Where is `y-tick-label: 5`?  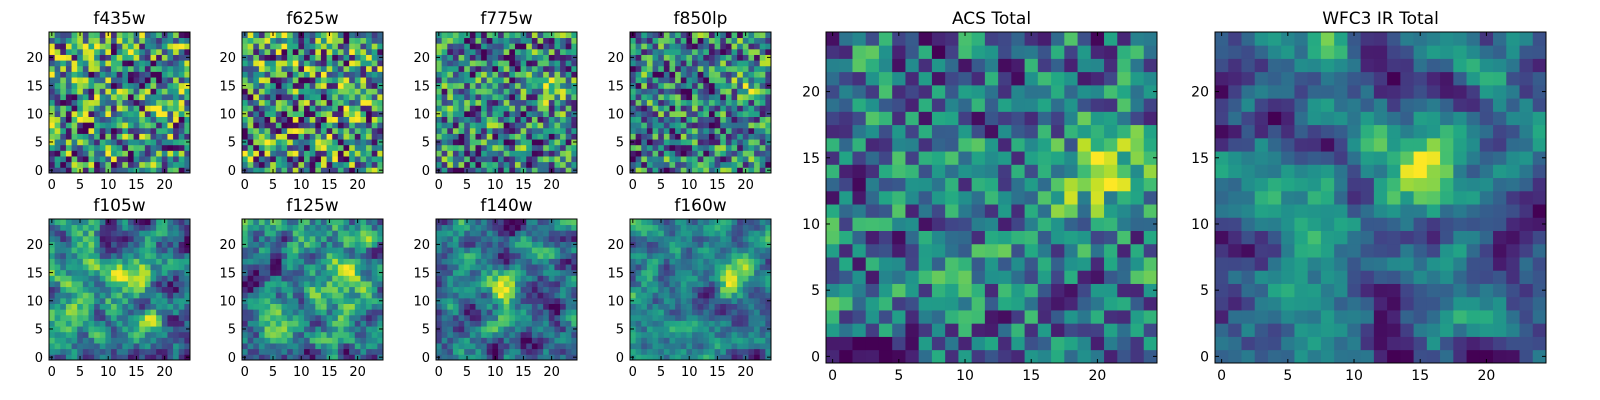
y-tick-label: 5 is located at coordinates (39, 143).